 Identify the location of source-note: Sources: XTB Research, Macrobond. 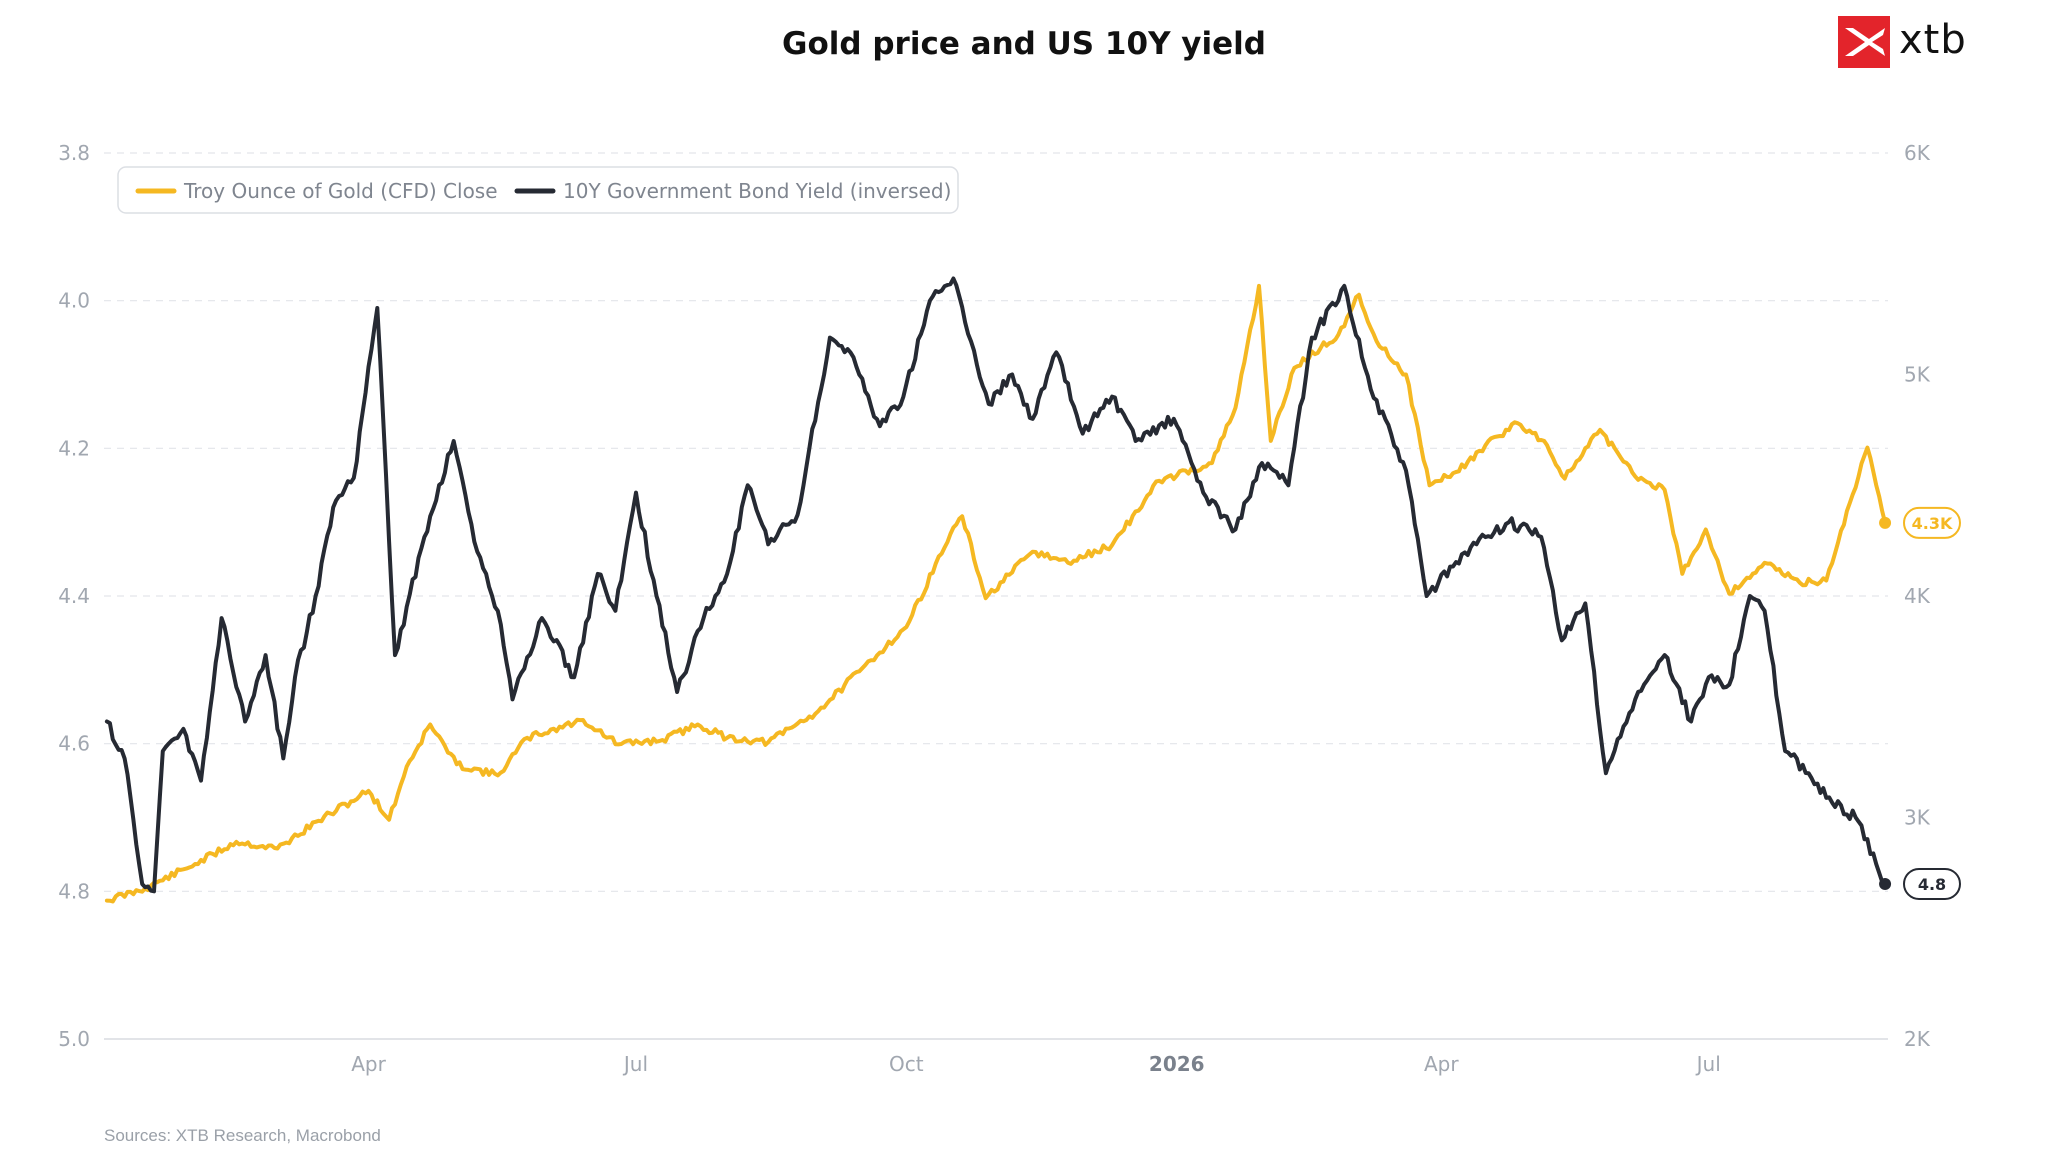
(242, 1135).